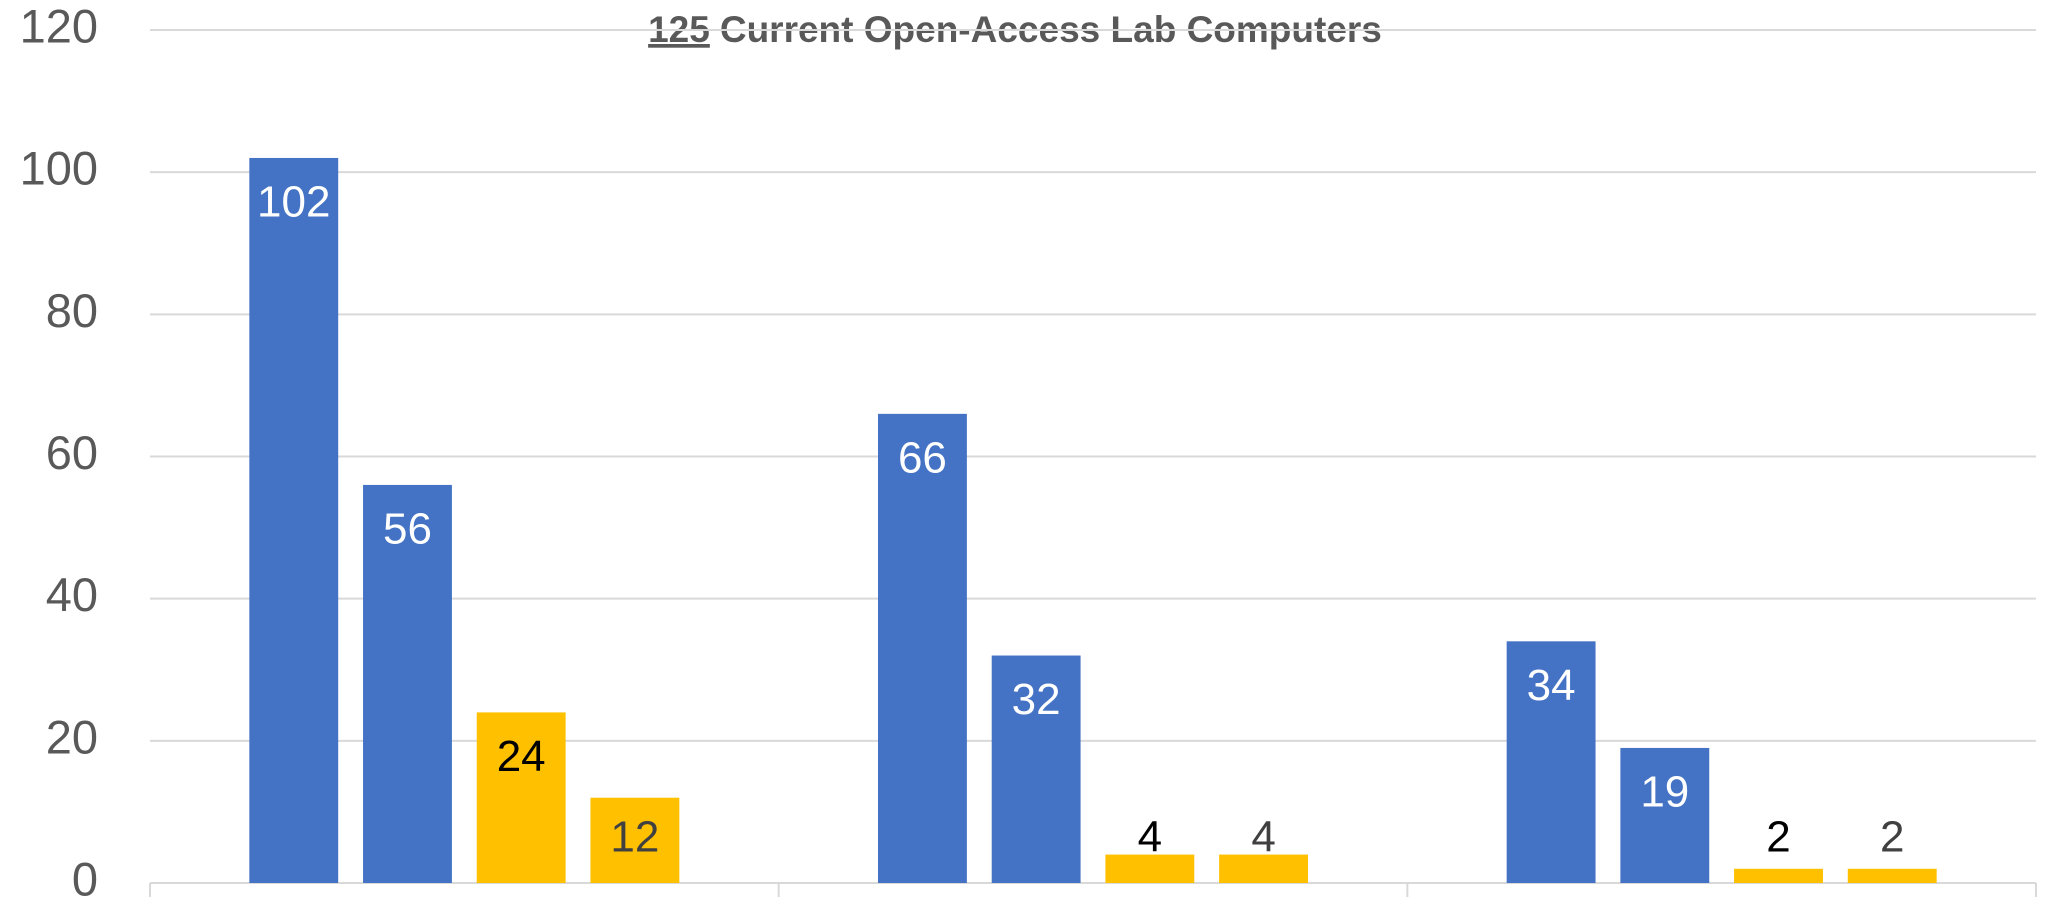  What do you see at coordinates (1551, 685) in the screenshot?
I see `data-label: 34` at bounding box center [1551, 685].